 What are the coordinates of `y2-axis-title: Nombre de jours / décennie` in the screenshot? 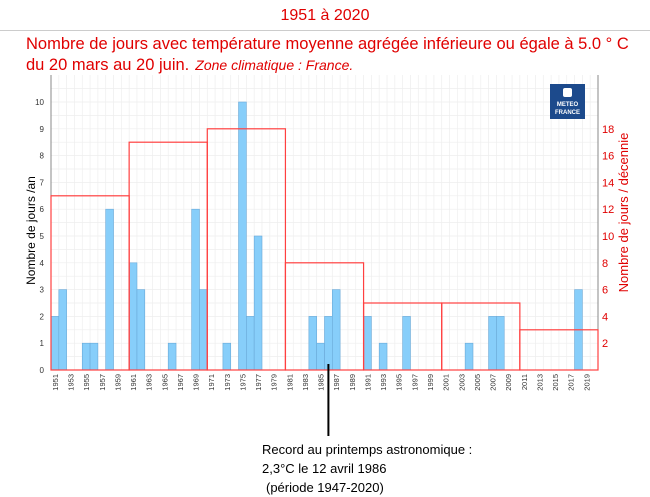 It's located at (623, 213).